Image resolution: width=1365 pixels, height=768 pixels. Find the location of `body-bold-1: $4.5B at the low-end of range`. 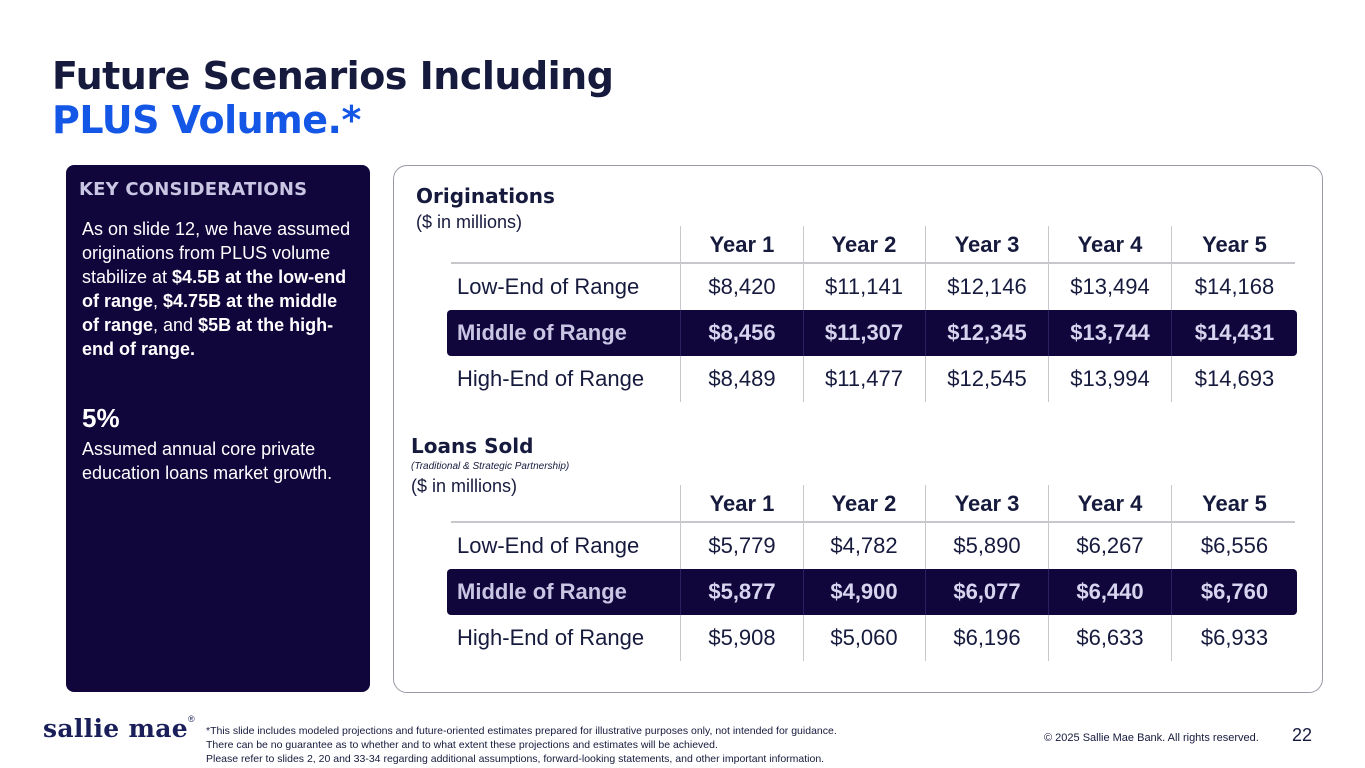

body-bold-1: $4.5B at the low-end of range is located at coordinates (214, 289).